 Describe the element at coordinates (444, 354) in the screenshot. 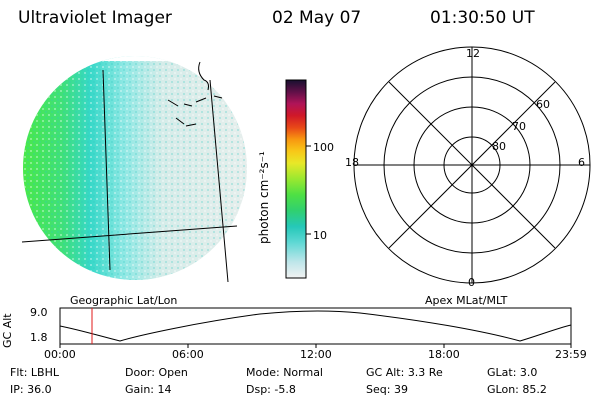

I see `time-tick-1800: 18:00` at that location.